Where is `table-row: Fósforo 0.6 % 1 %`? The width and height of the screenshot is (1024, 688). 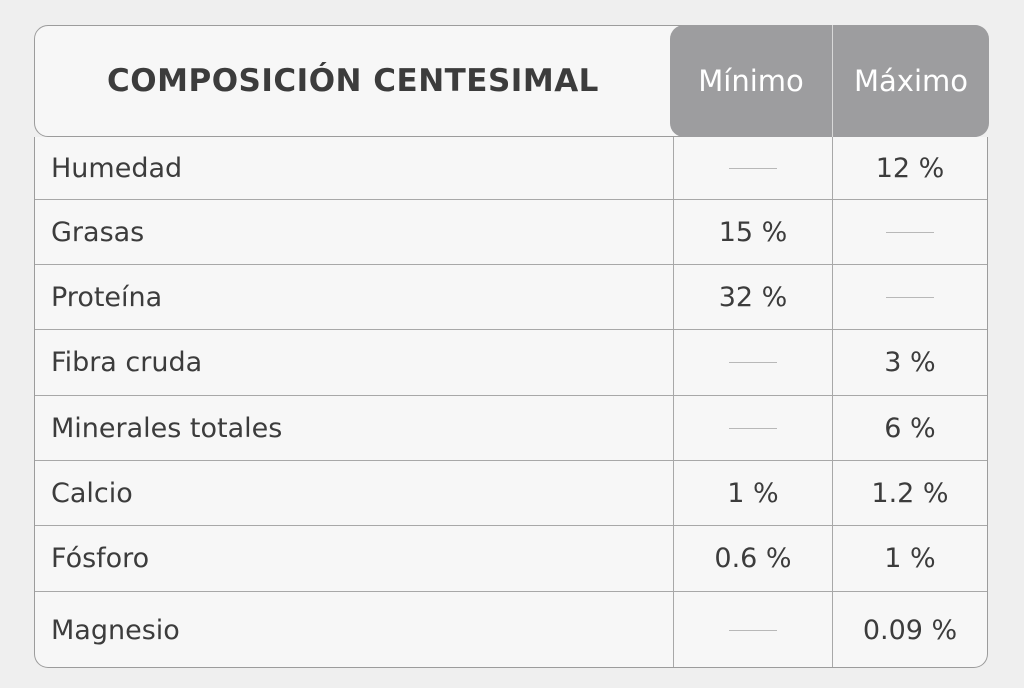
table-row: Fósforo 0.6 % 1 % is located at coordinates (511, 558).